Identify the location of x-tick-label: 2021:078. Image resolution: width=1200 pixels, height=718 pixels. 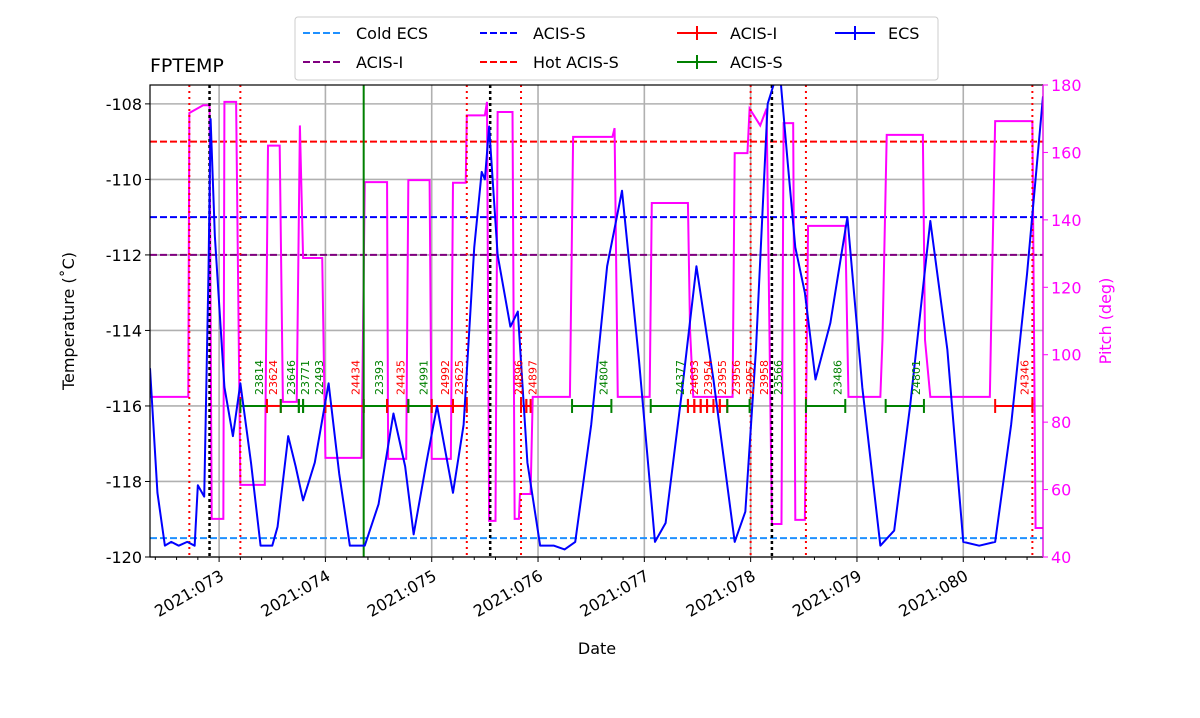
(721, 593).